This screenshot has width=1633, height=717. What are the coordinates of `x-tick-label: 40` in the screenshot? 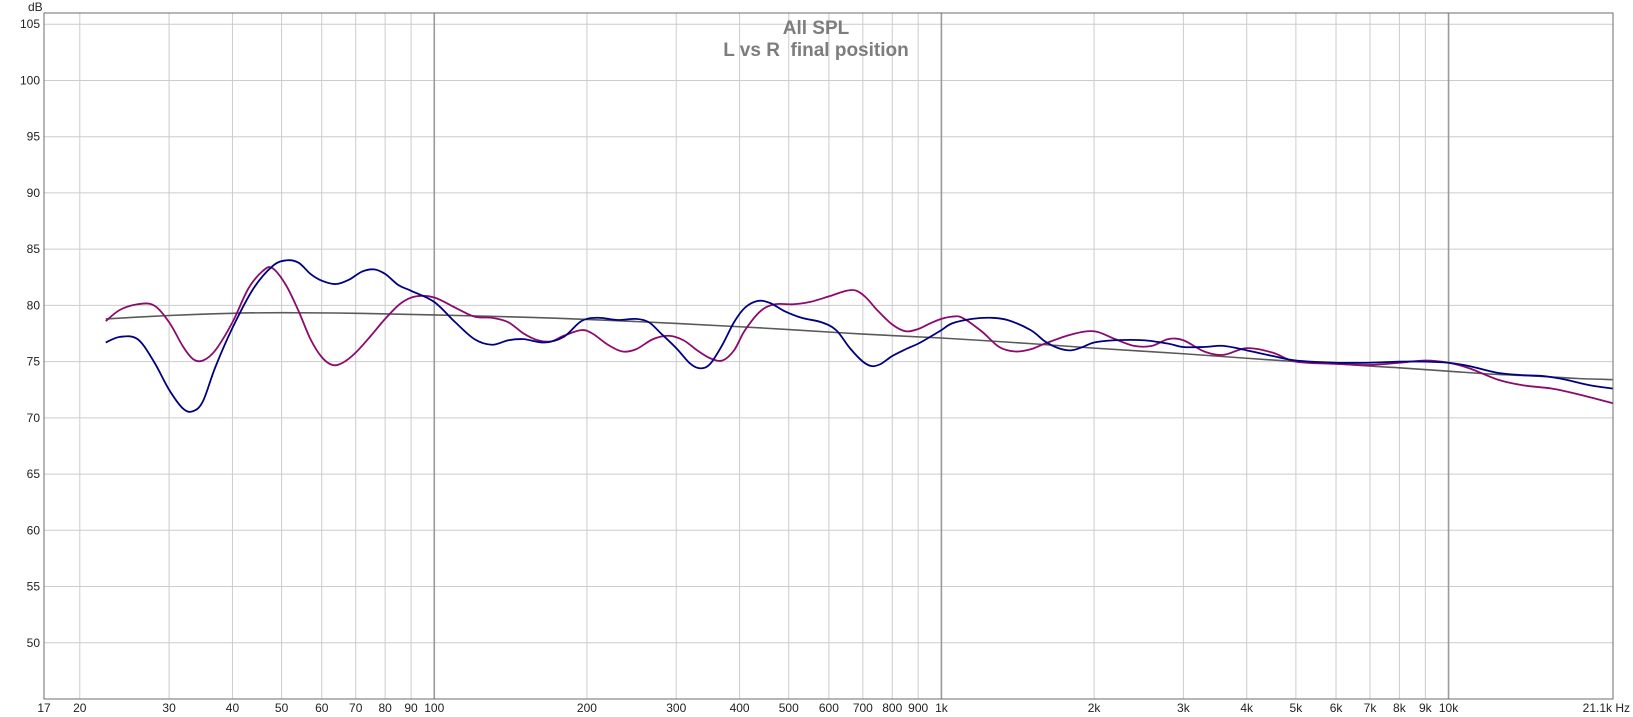 It's located at (233, 708).